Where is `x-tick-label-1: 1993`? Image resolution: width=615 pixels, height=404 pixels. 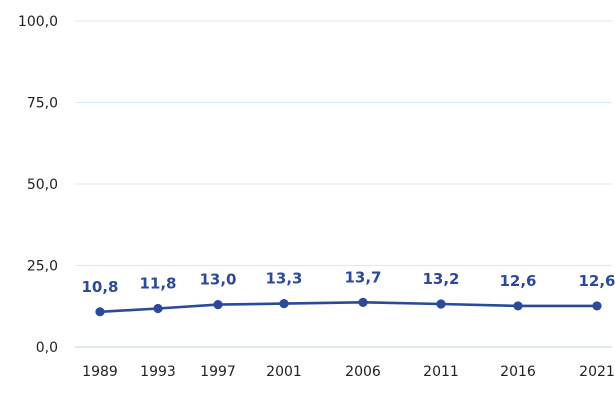
x-tick-label-1: 1993 is located at coordinates (158, 372).